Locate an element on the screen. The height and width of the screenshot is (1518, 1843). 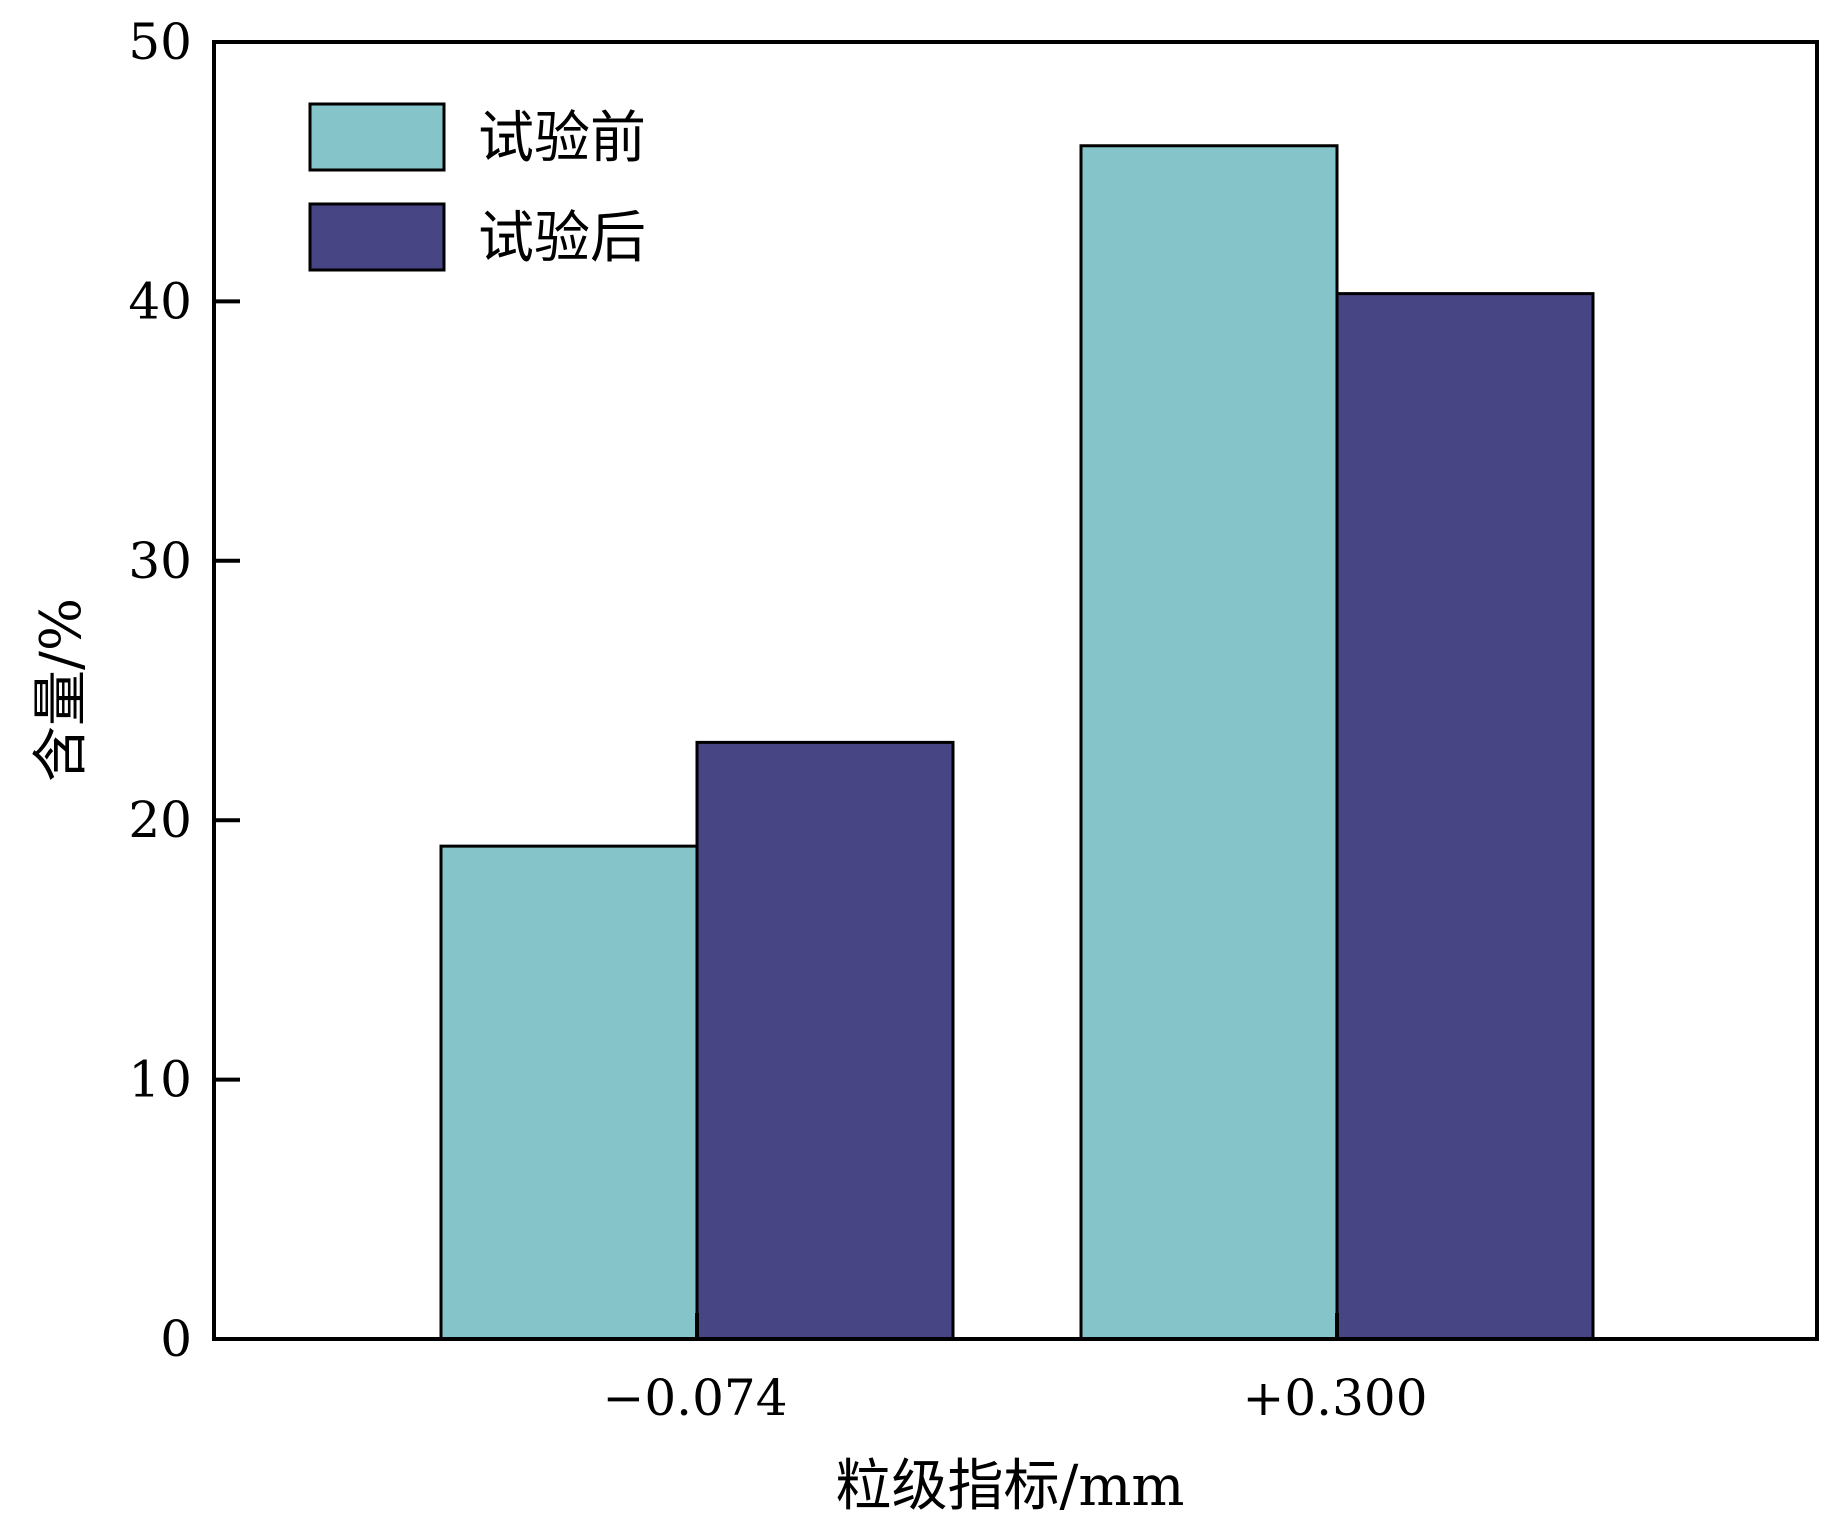
legend-swatch-before is located at coordinates (377, 137).